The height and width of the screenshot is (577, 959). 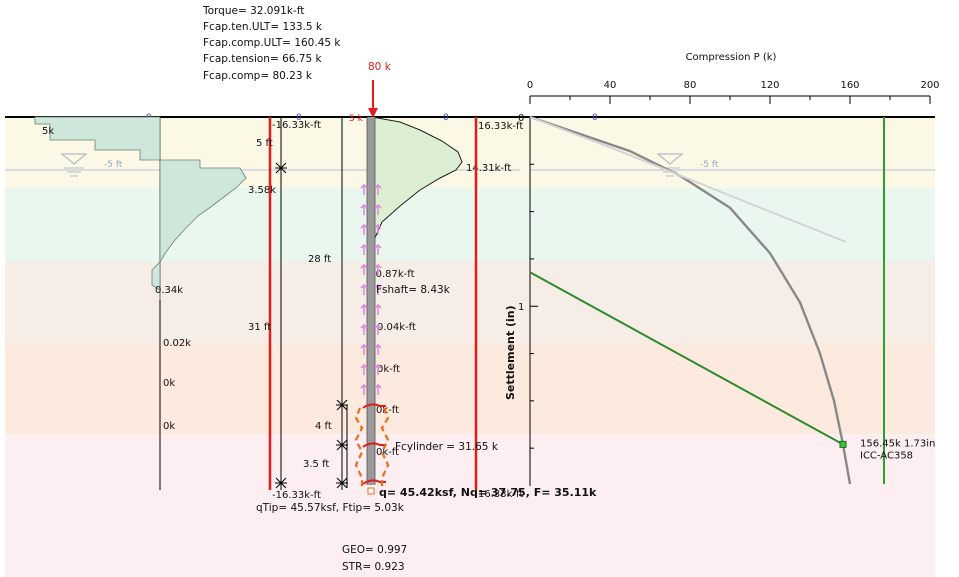 I want to click on dimension-3-5ft: 3.5 ft, so click(x=316, y=464).